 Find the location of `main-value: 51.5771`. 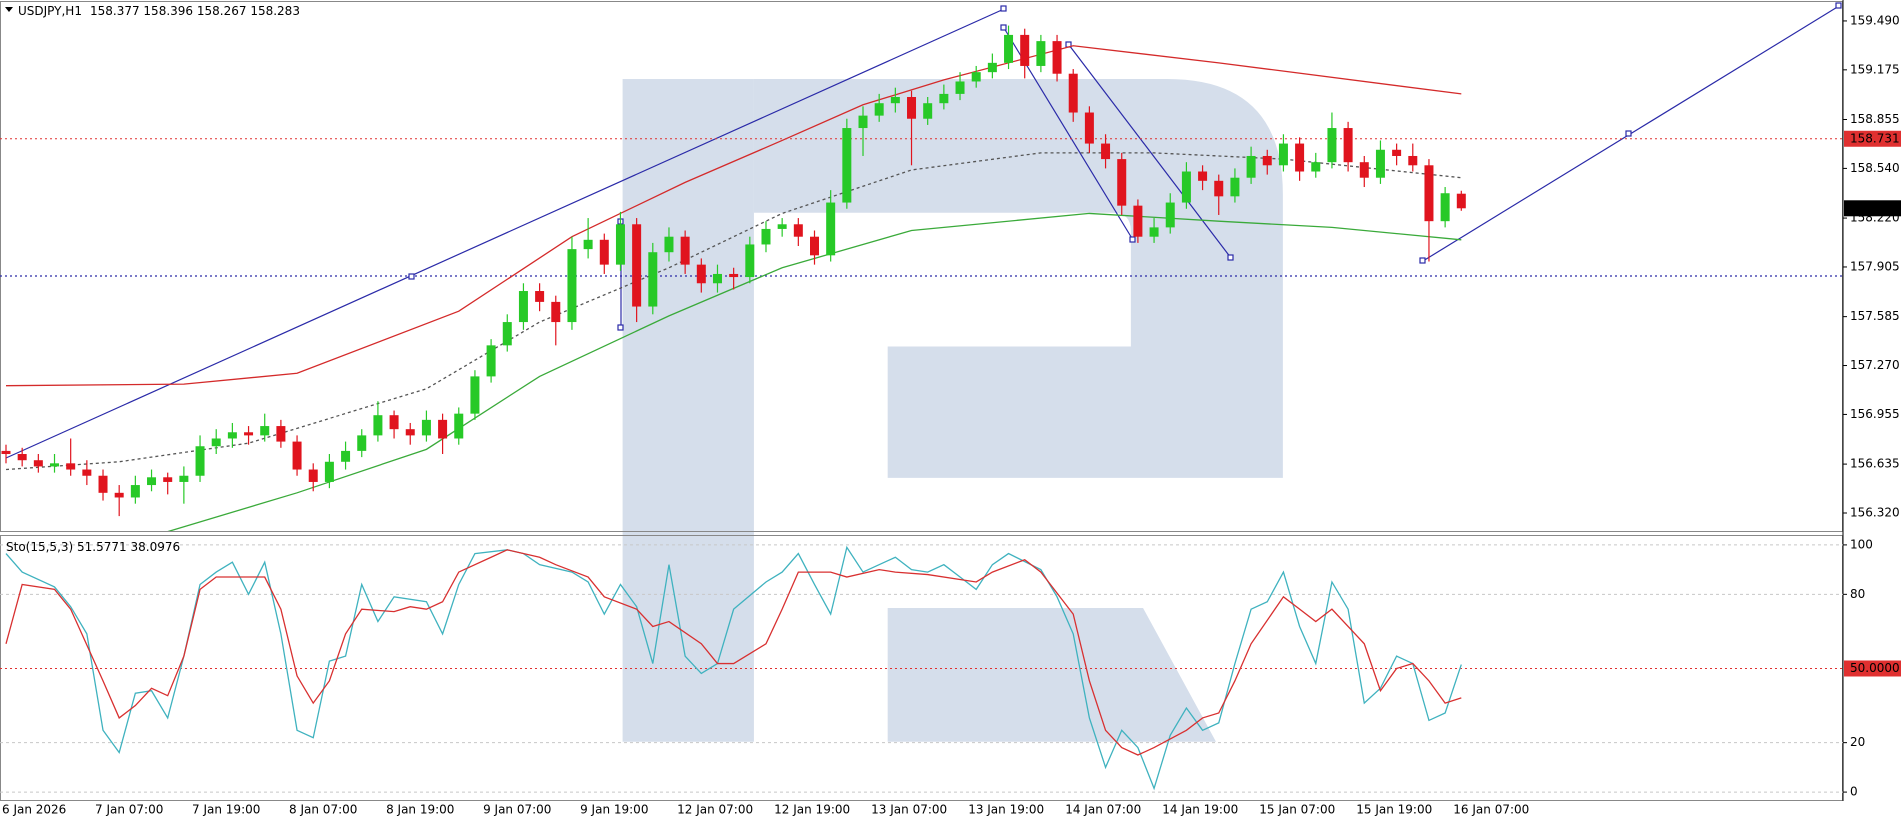

main-value: 51.5771 is located at coordinates (102, 547).